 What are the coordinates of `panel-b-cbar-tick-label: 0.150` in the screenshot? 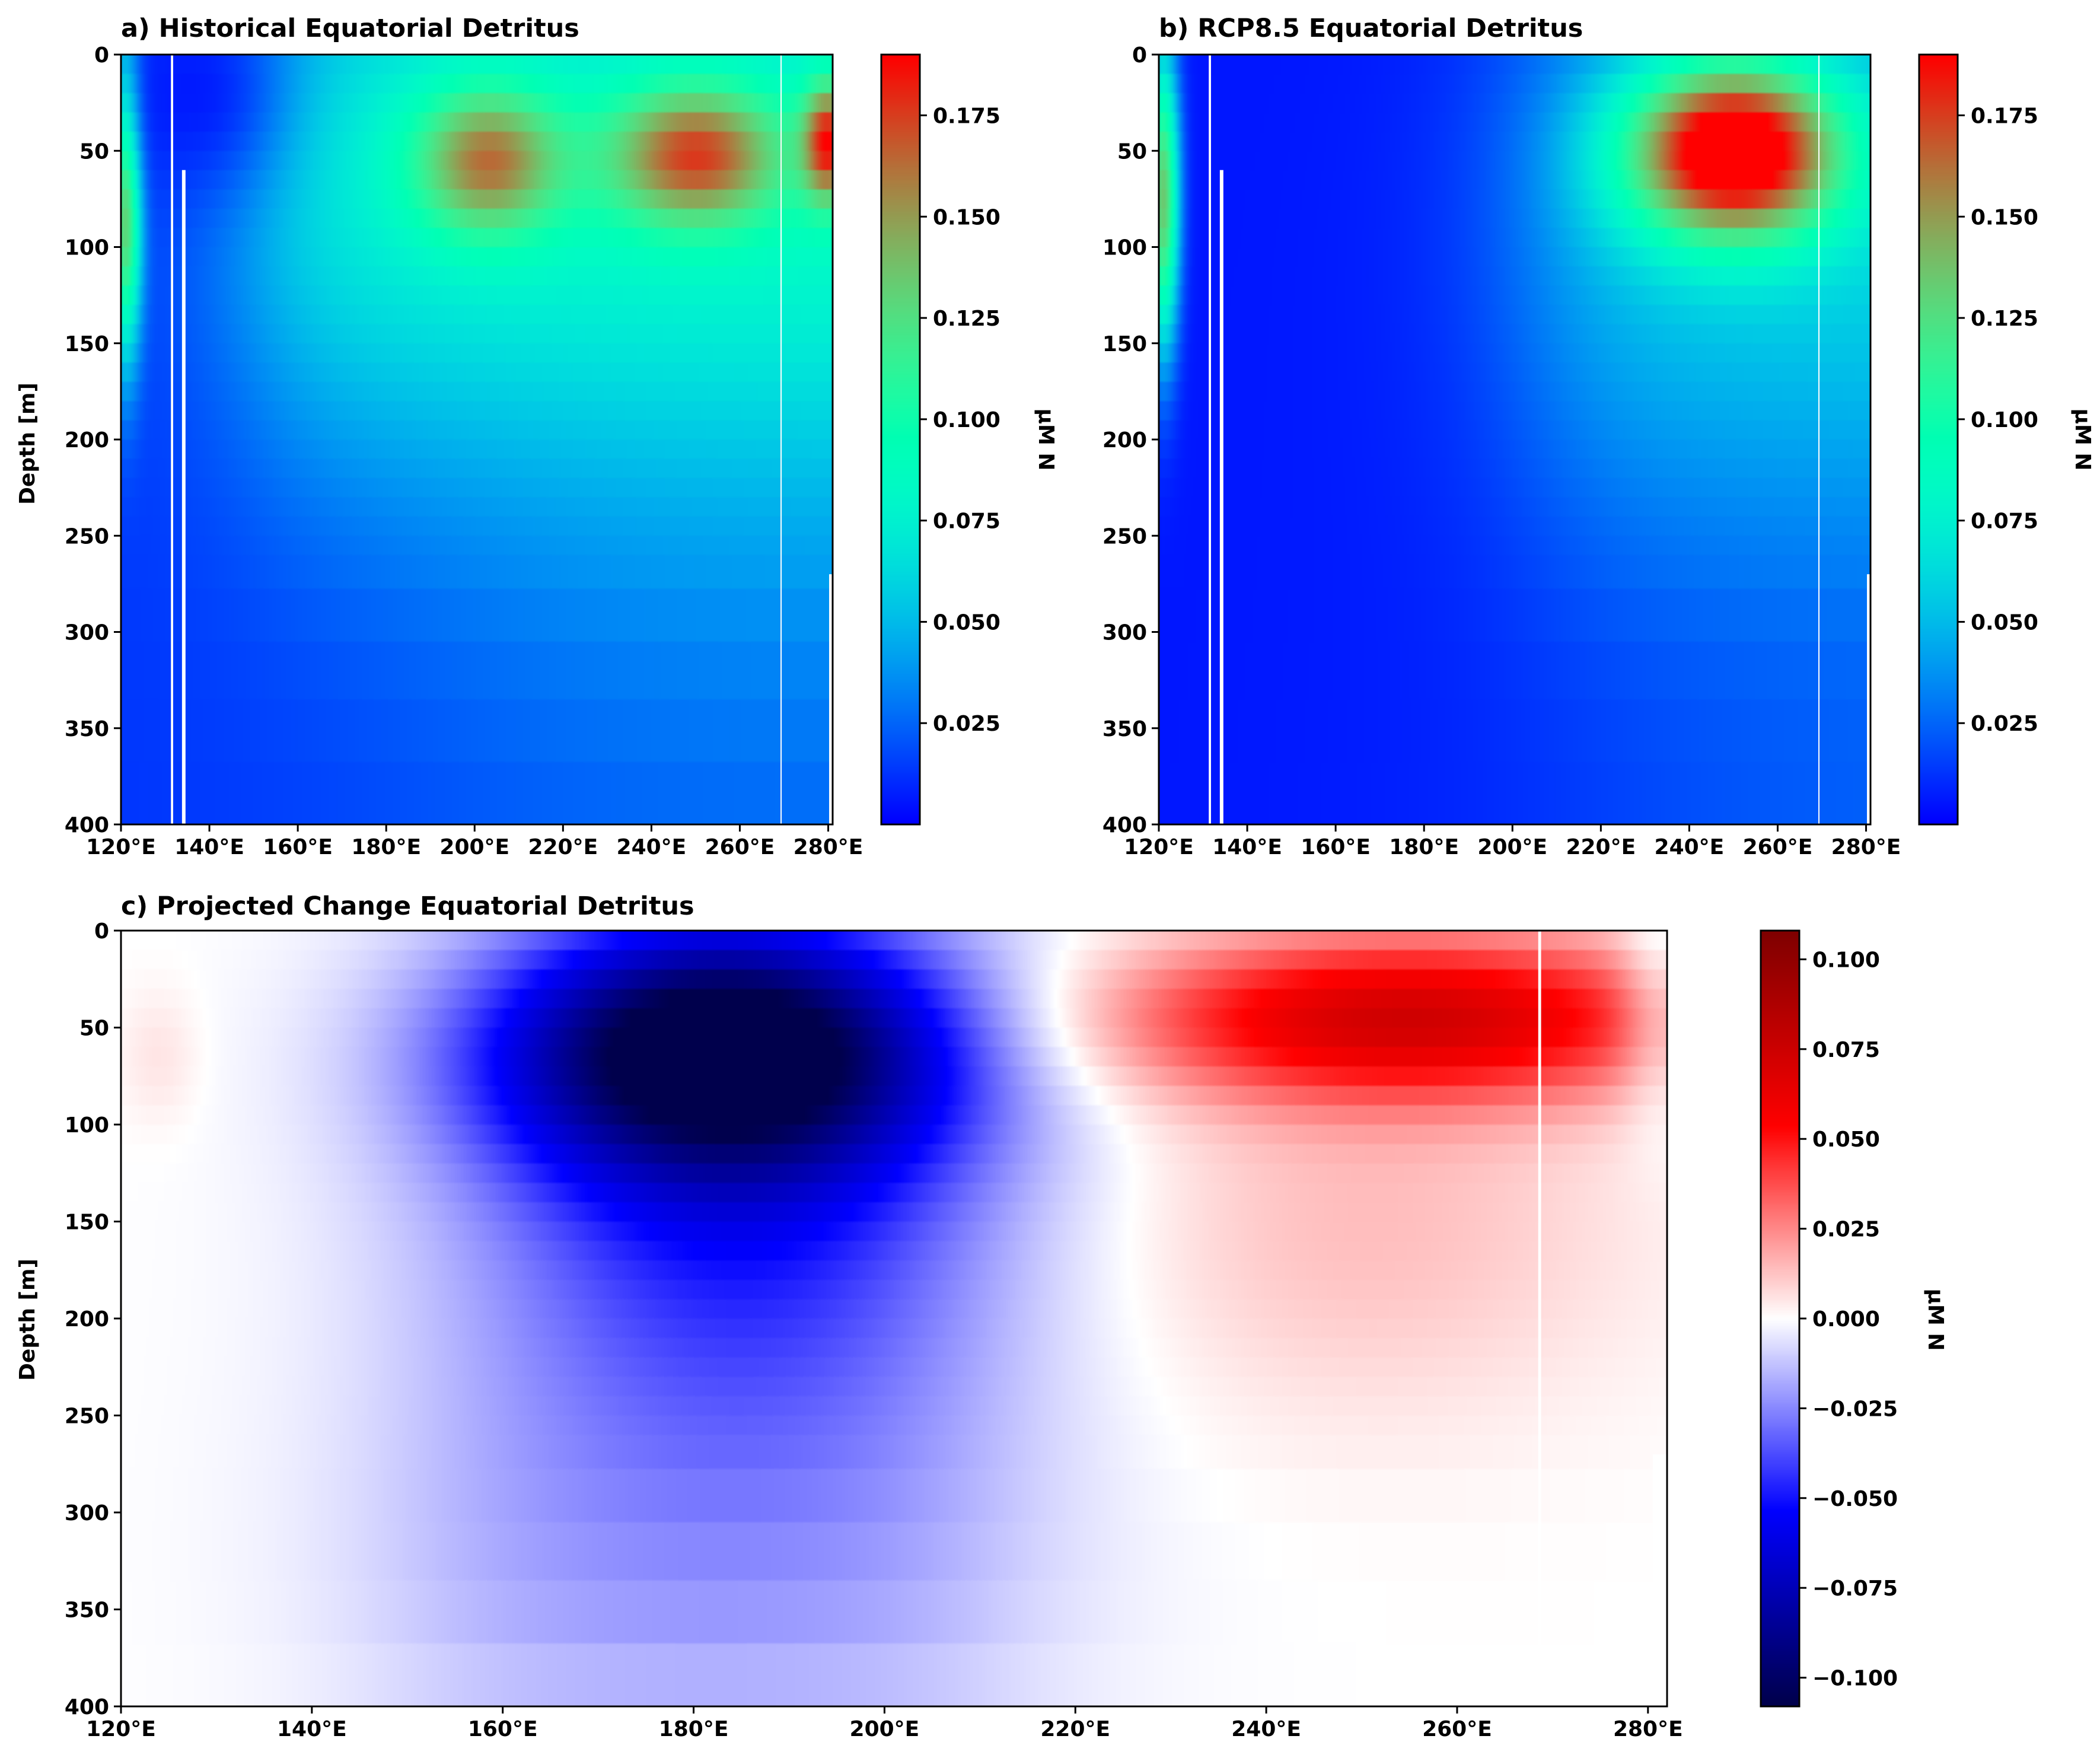 It's located at (2005, 217).